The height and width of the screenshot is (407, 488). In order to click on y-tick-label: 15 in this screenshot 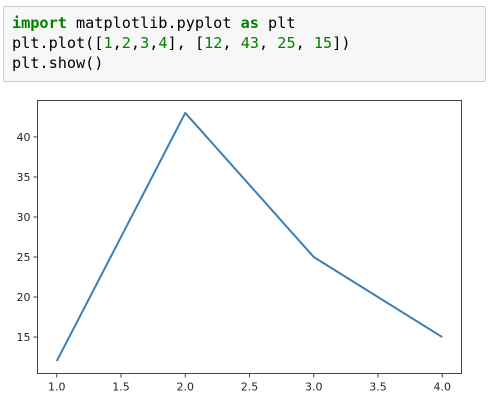, I will do `click(24, 337)`.